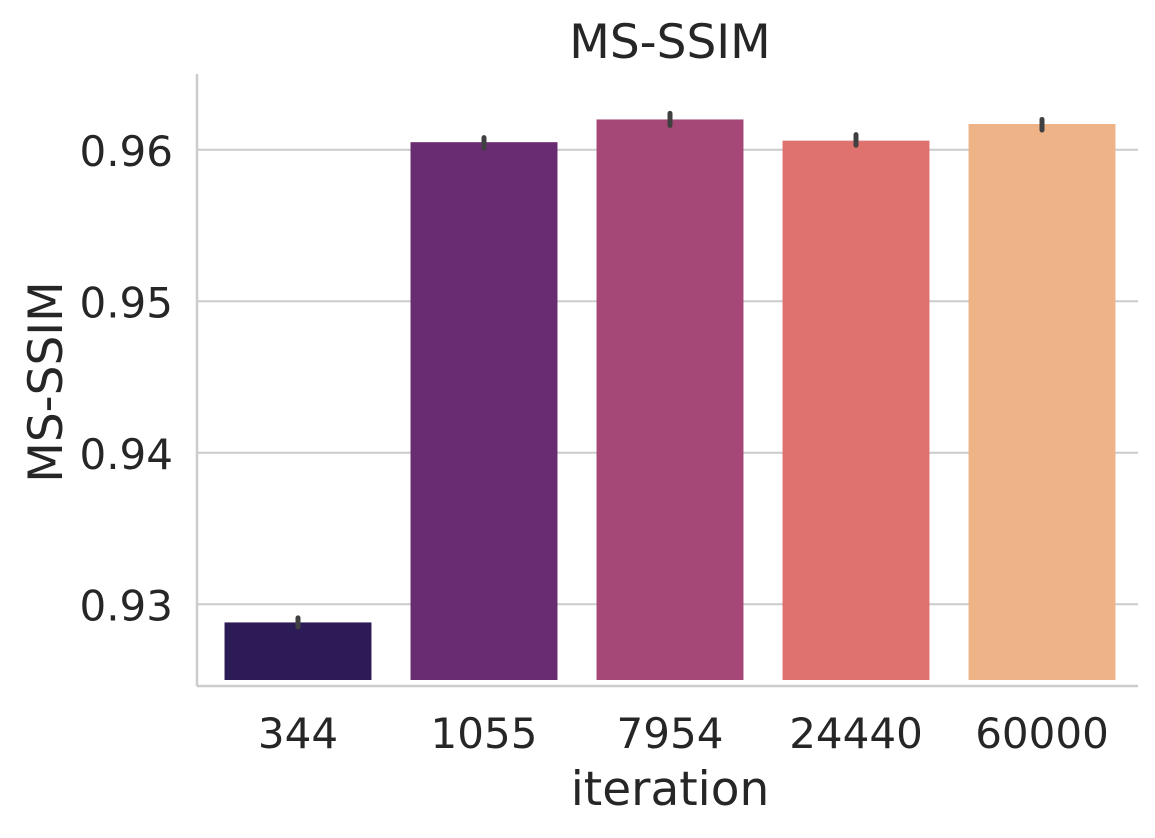  Describe the element at coordinates (298, 733) in the screenshot. I see `x-tick-label: 344` at that location.